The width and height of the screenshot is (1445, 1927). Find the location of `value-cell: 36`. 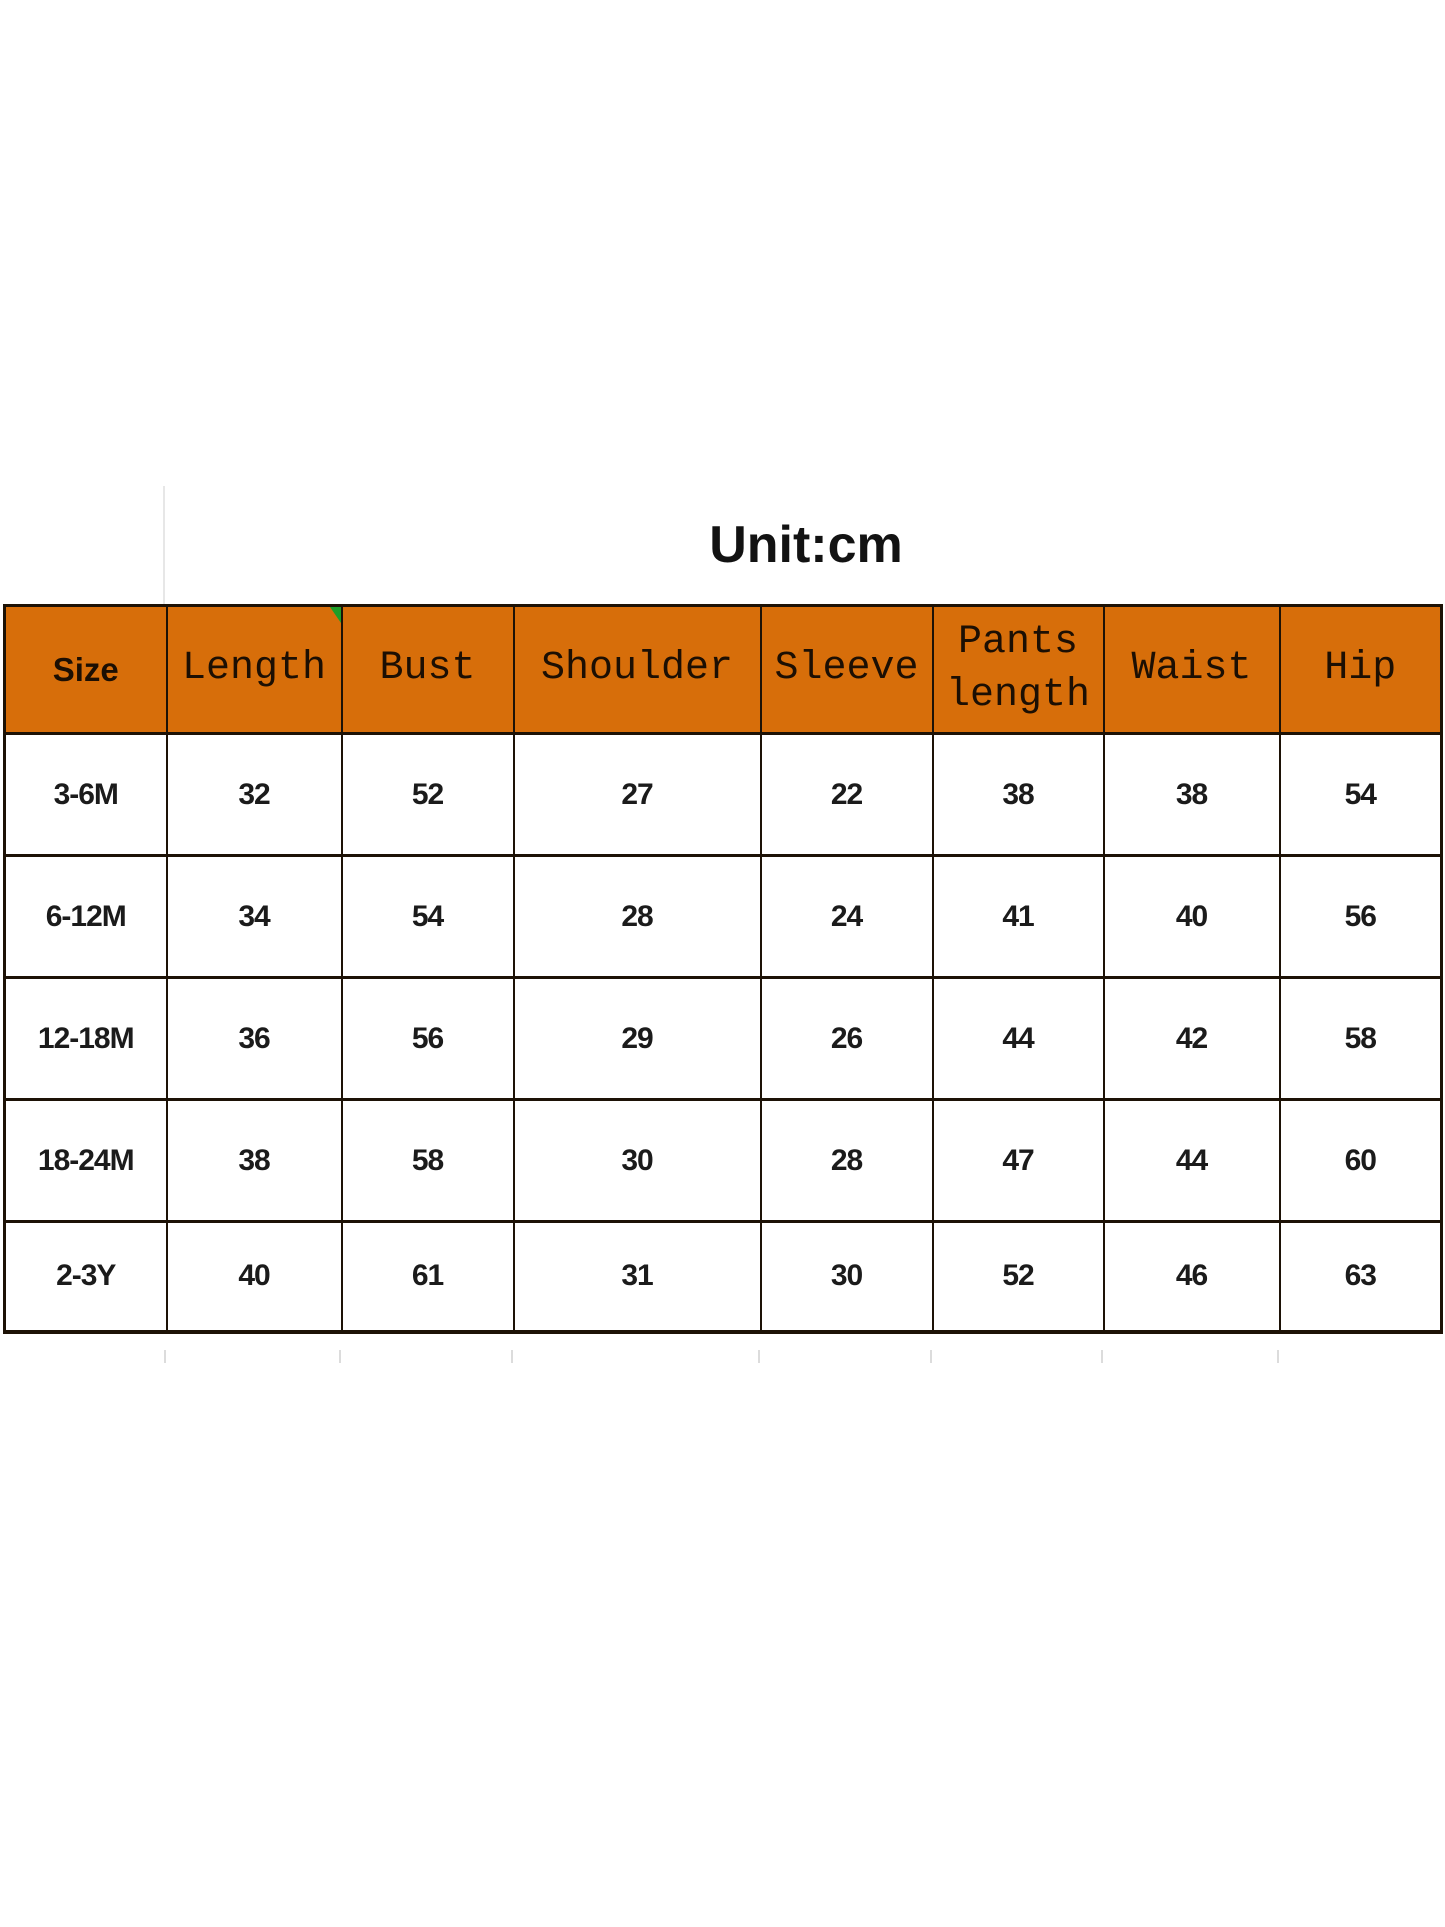

value-cell: 36 is located at coordinates (254, 1038).